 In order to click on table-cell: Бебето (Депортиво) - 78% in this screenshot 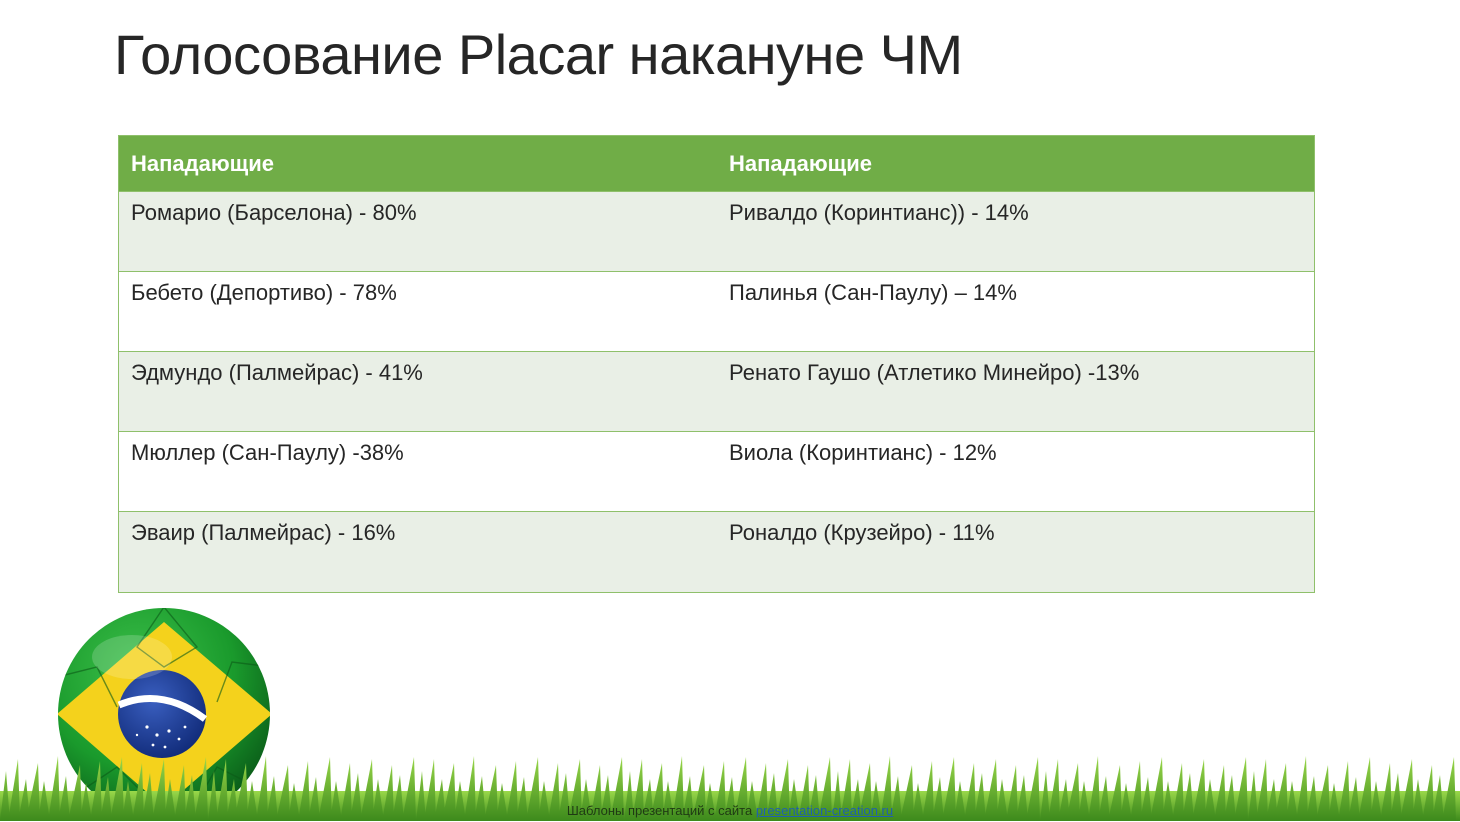, I will do `click(418, 311)`.